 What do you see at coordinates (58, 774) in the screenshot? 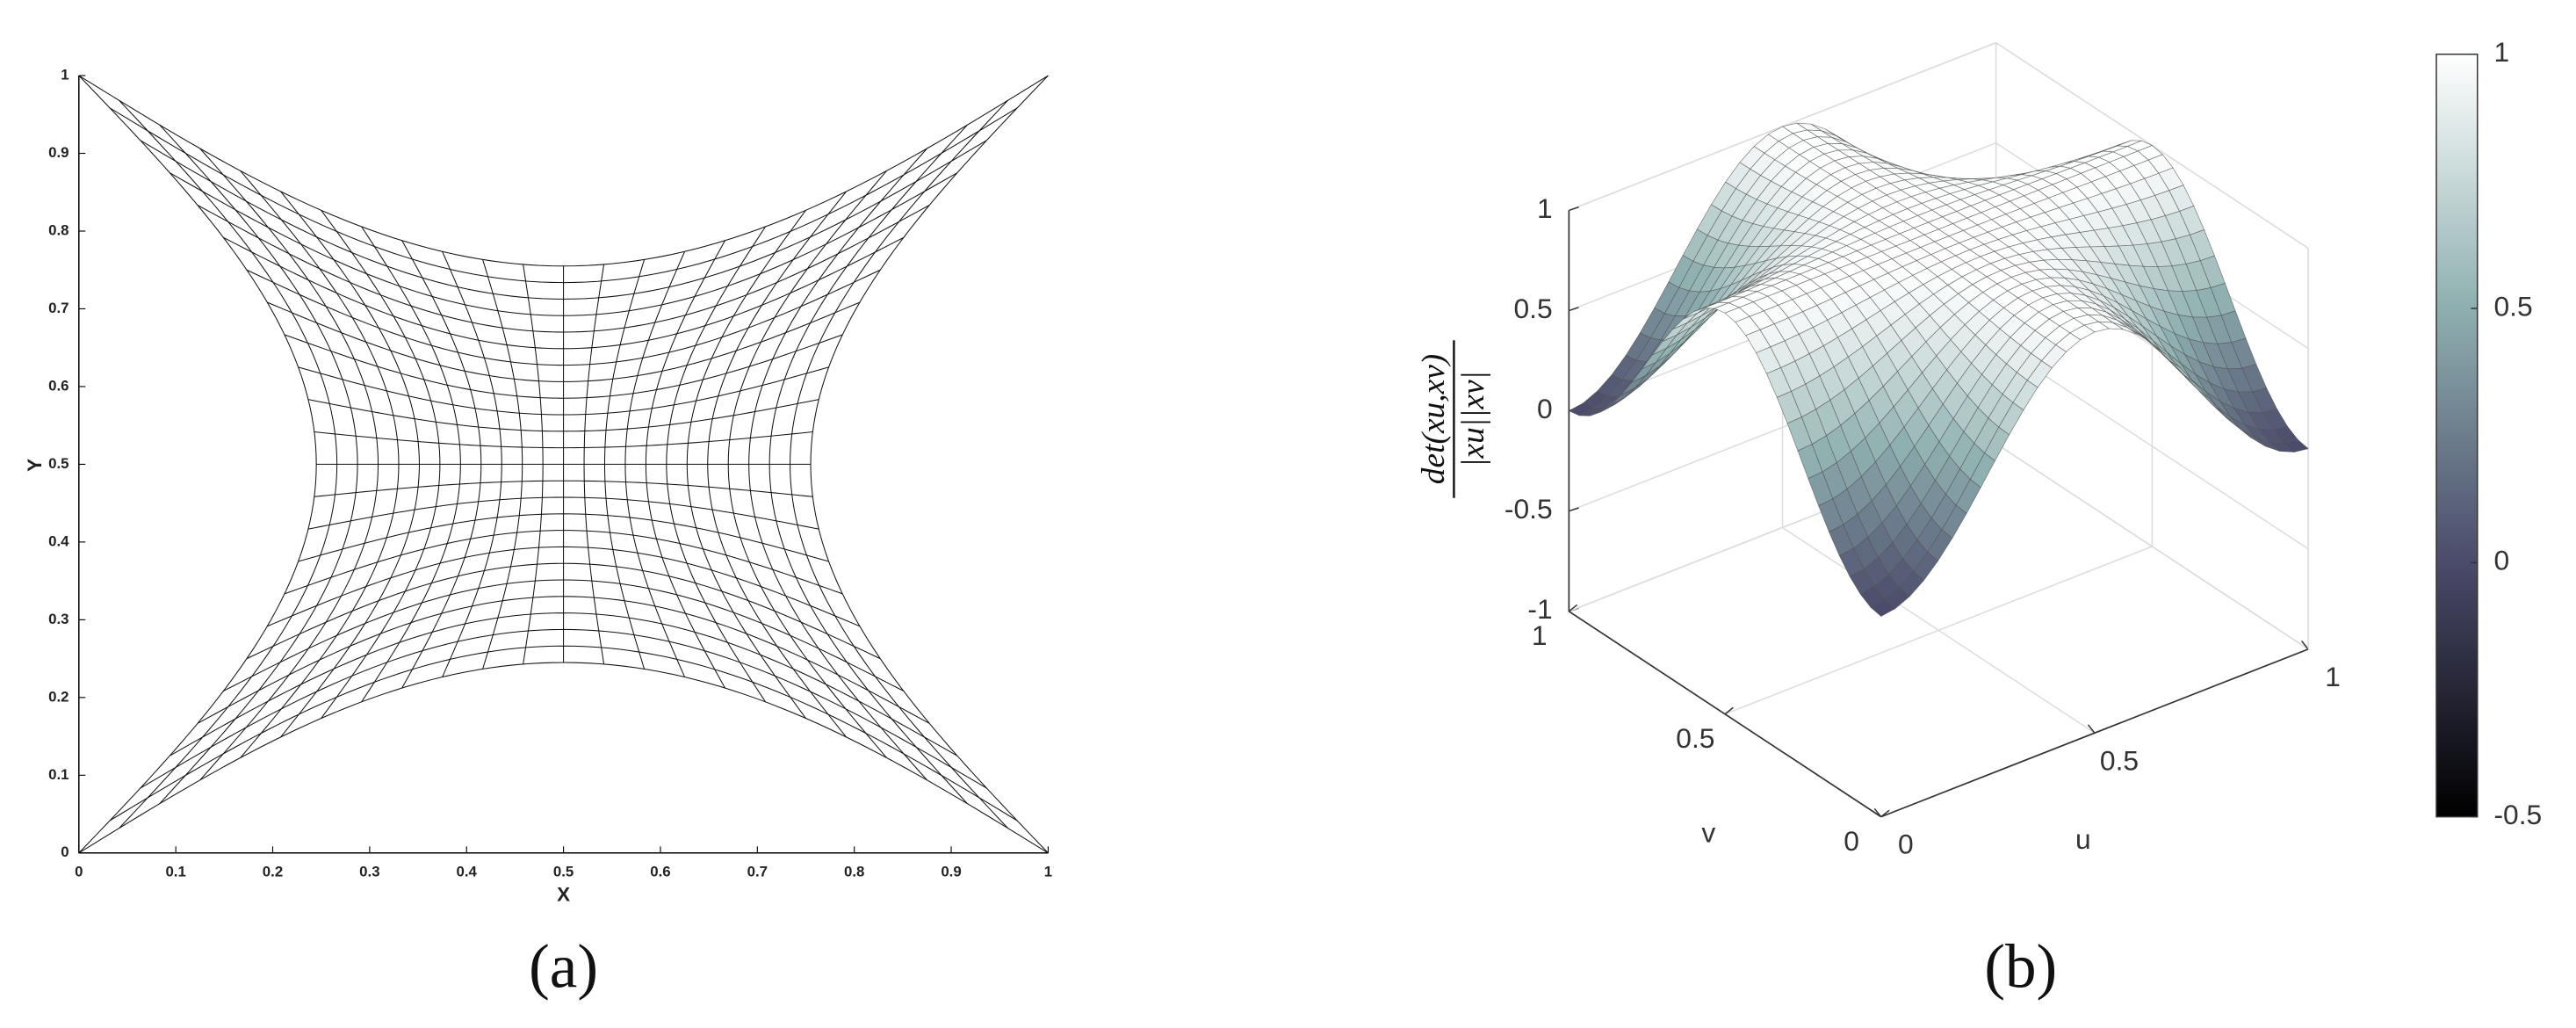
I see `y-tick-label: 0.1` at bounding box center [58, 774].